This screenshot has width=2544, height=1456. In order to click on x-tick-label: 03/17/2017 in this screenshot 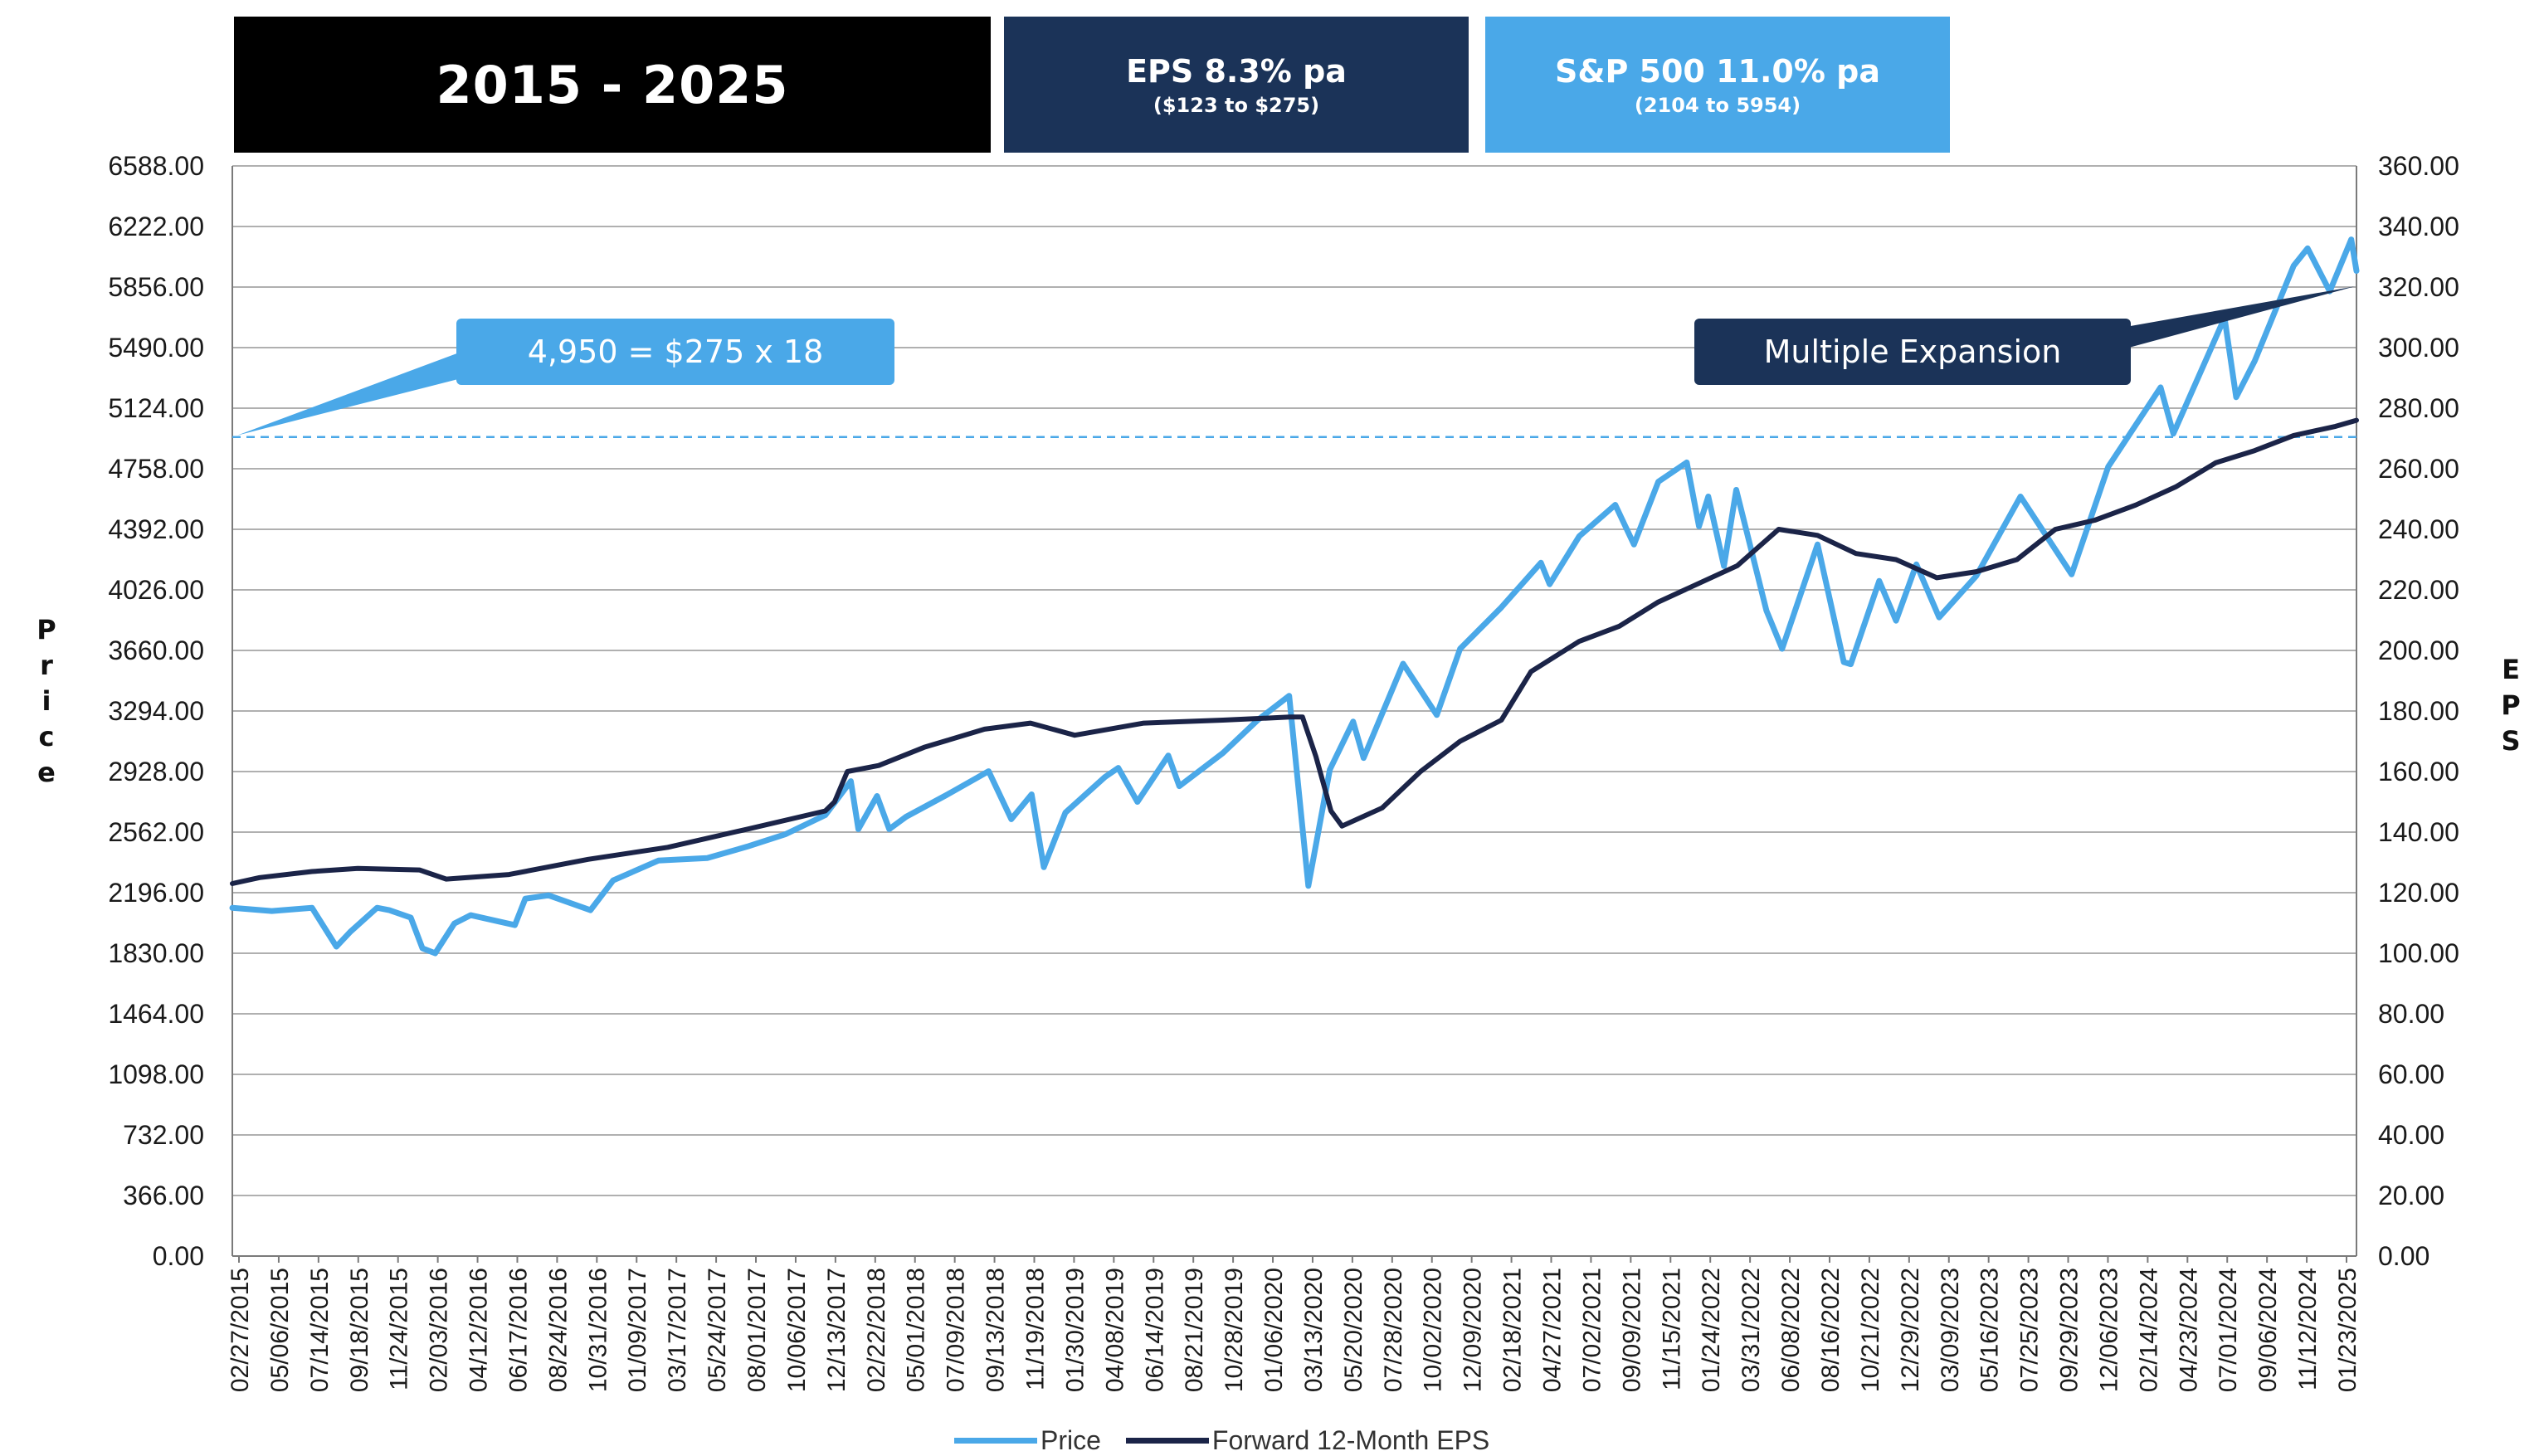, I will do `click(677, 1330)`.